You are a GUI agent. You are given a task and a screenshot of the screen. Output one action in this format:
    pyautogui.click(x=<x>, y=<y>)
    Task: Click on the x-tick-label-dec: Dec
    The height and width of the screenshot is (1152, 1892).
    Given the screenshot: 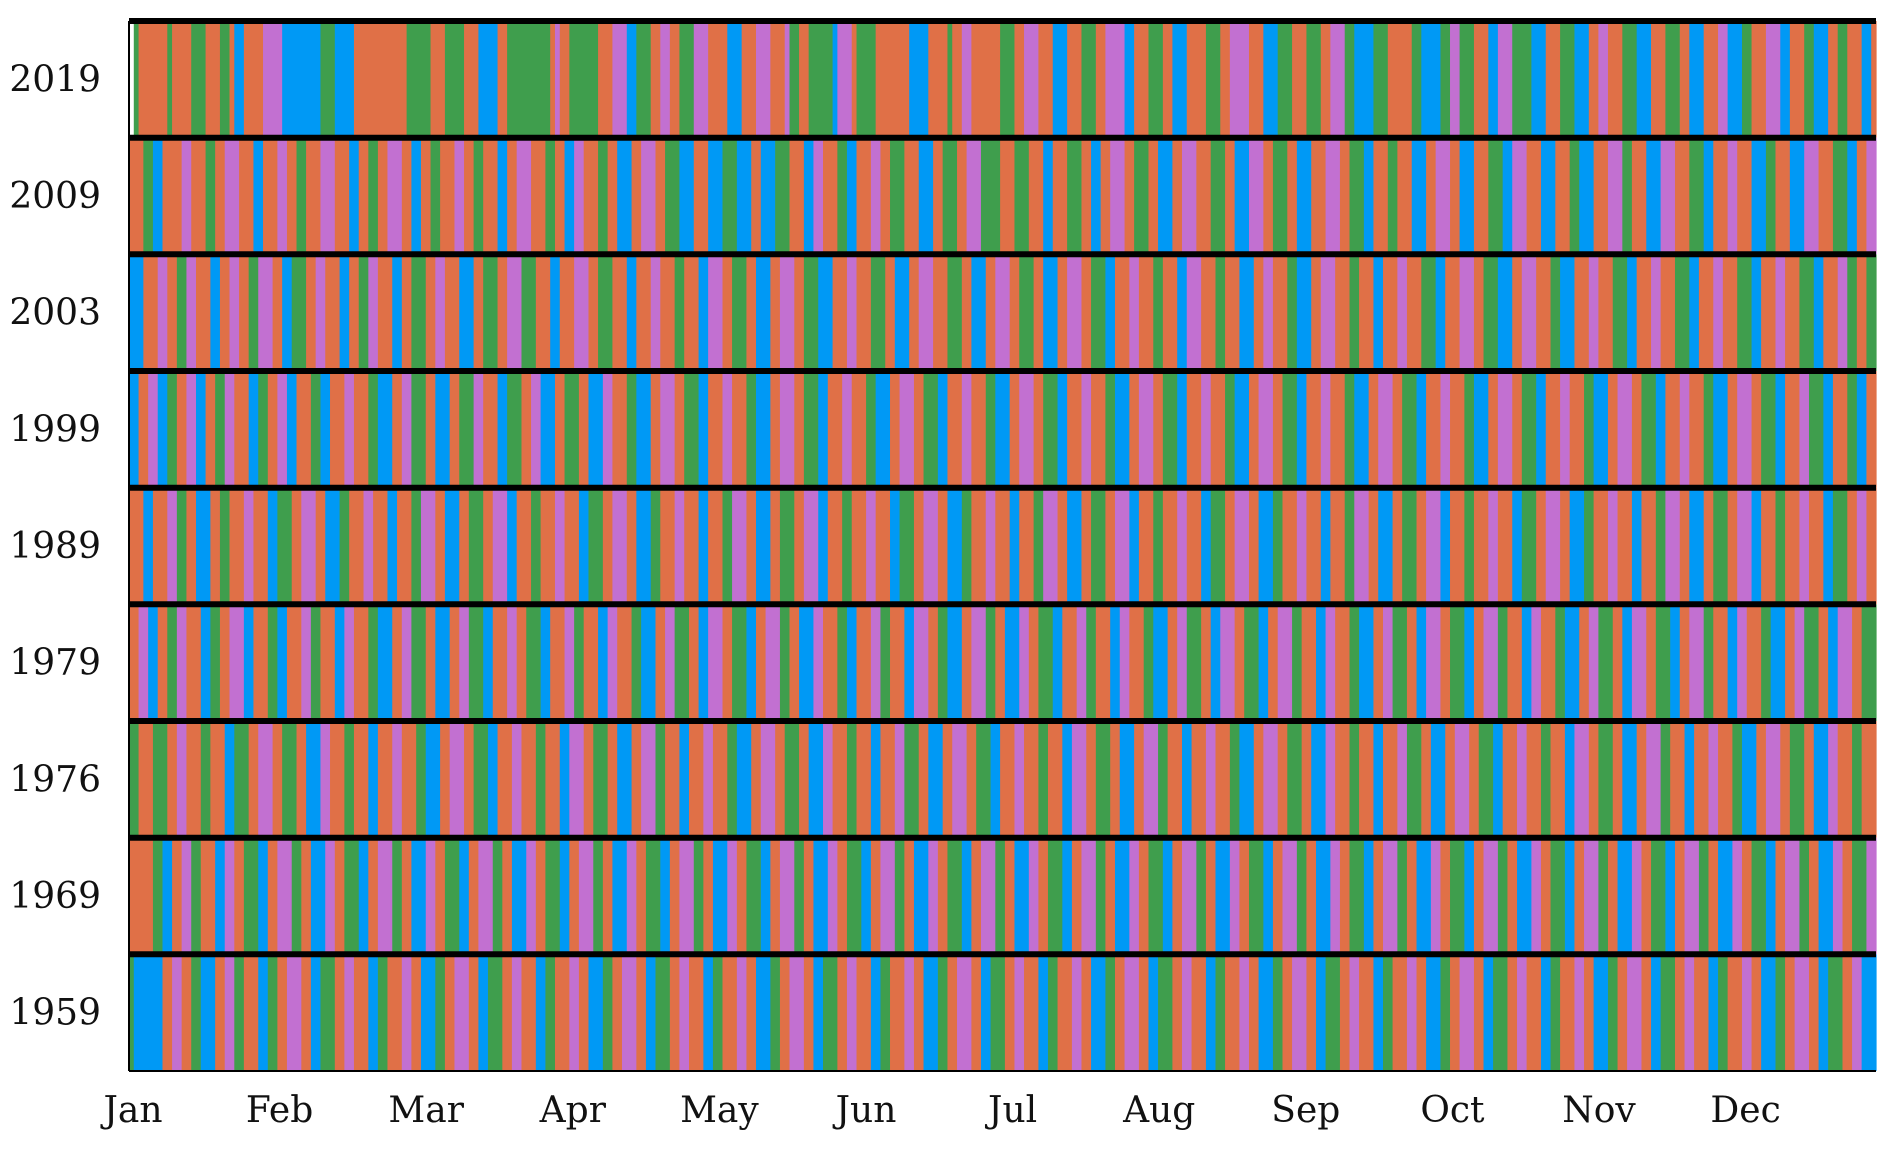 What is the action you would take?
    pyautogui.click(x=1745, y=1110)
    